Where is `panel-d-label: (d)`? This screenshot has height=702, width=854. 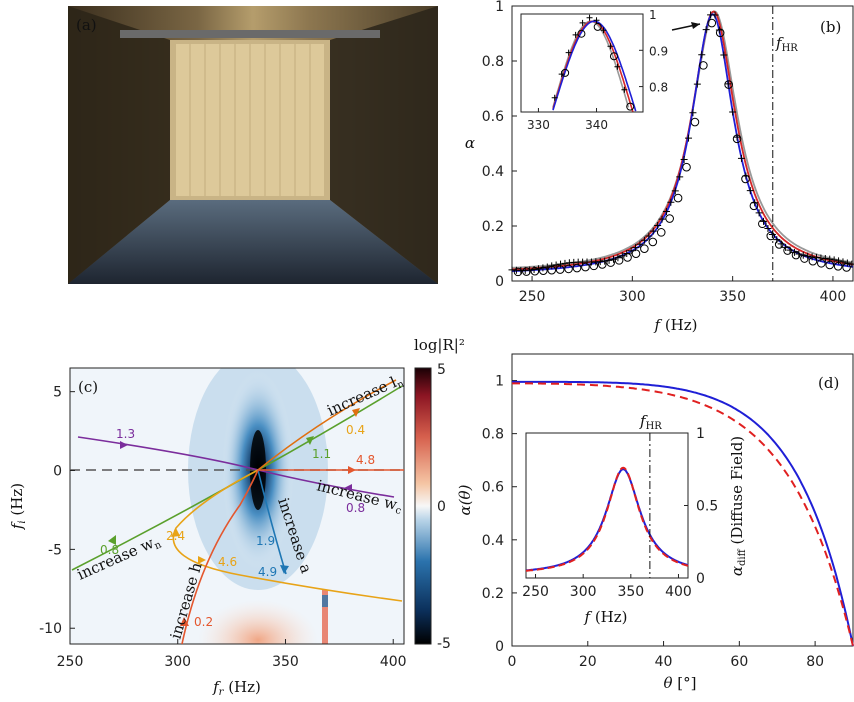
panel-d-label: (d) is located at coordinates (828, 383).